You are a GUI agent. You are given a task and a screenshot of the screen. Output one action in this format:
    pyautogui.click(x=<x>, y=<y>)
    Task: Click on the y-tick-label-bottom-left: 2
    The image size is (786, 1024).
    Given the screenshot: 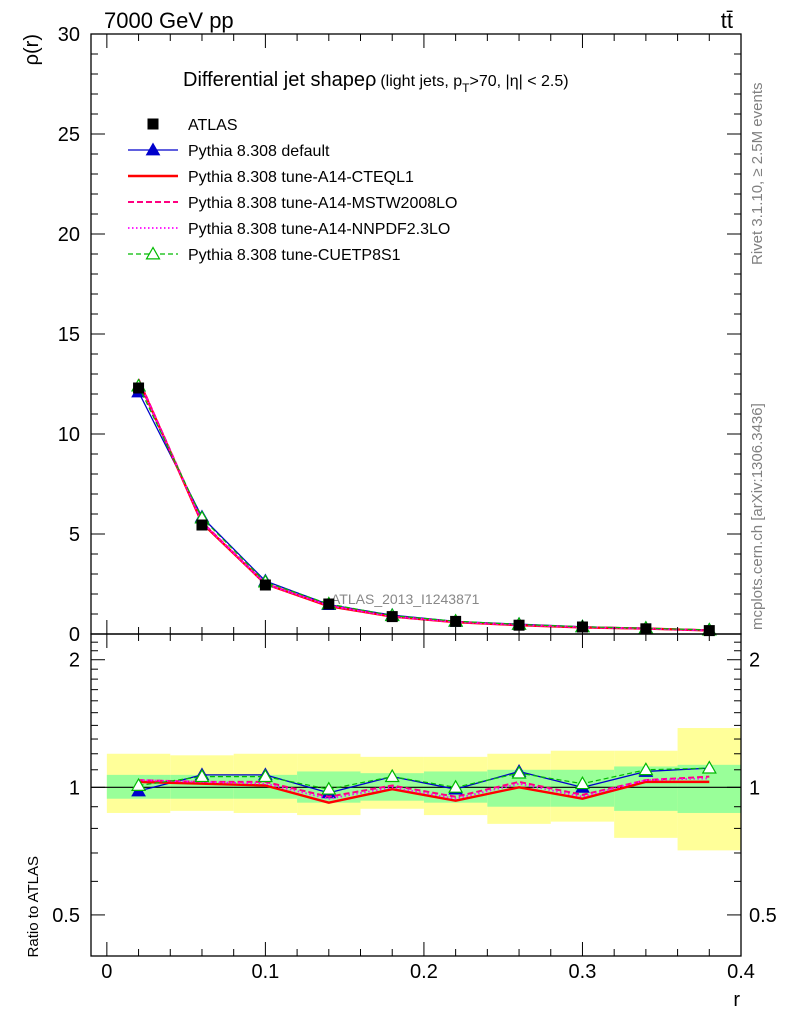 What is the action you would take?
    pyautogui.click(x=74, y=661)
    